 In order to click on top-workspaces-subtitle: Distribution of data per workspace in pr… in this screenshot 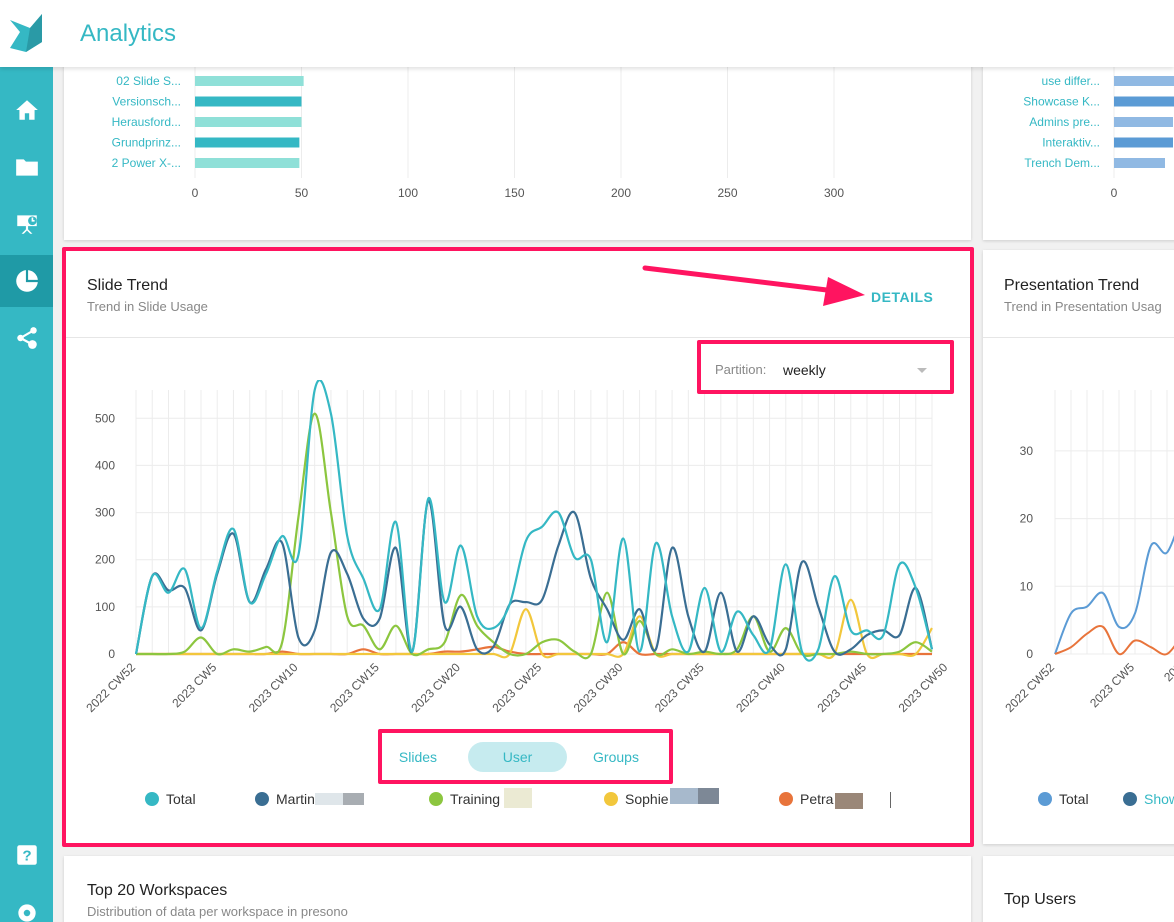, I will do `click(217, 911)`.